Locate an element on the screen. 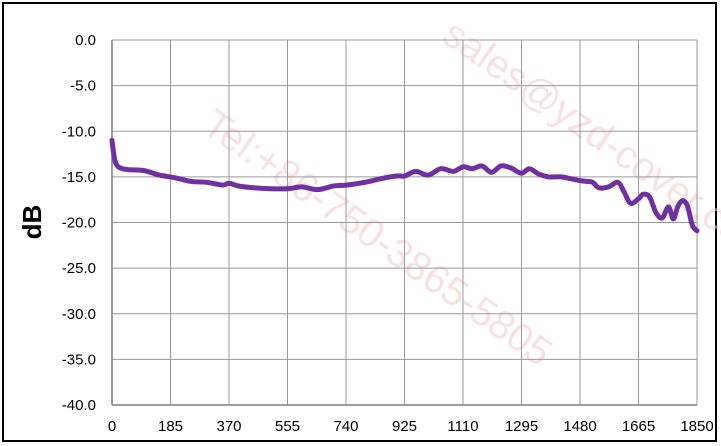 Image resolution: width=721 pixels, height=446 pixels. x-tick-label: 1665 is located at coordinates (638, 426).